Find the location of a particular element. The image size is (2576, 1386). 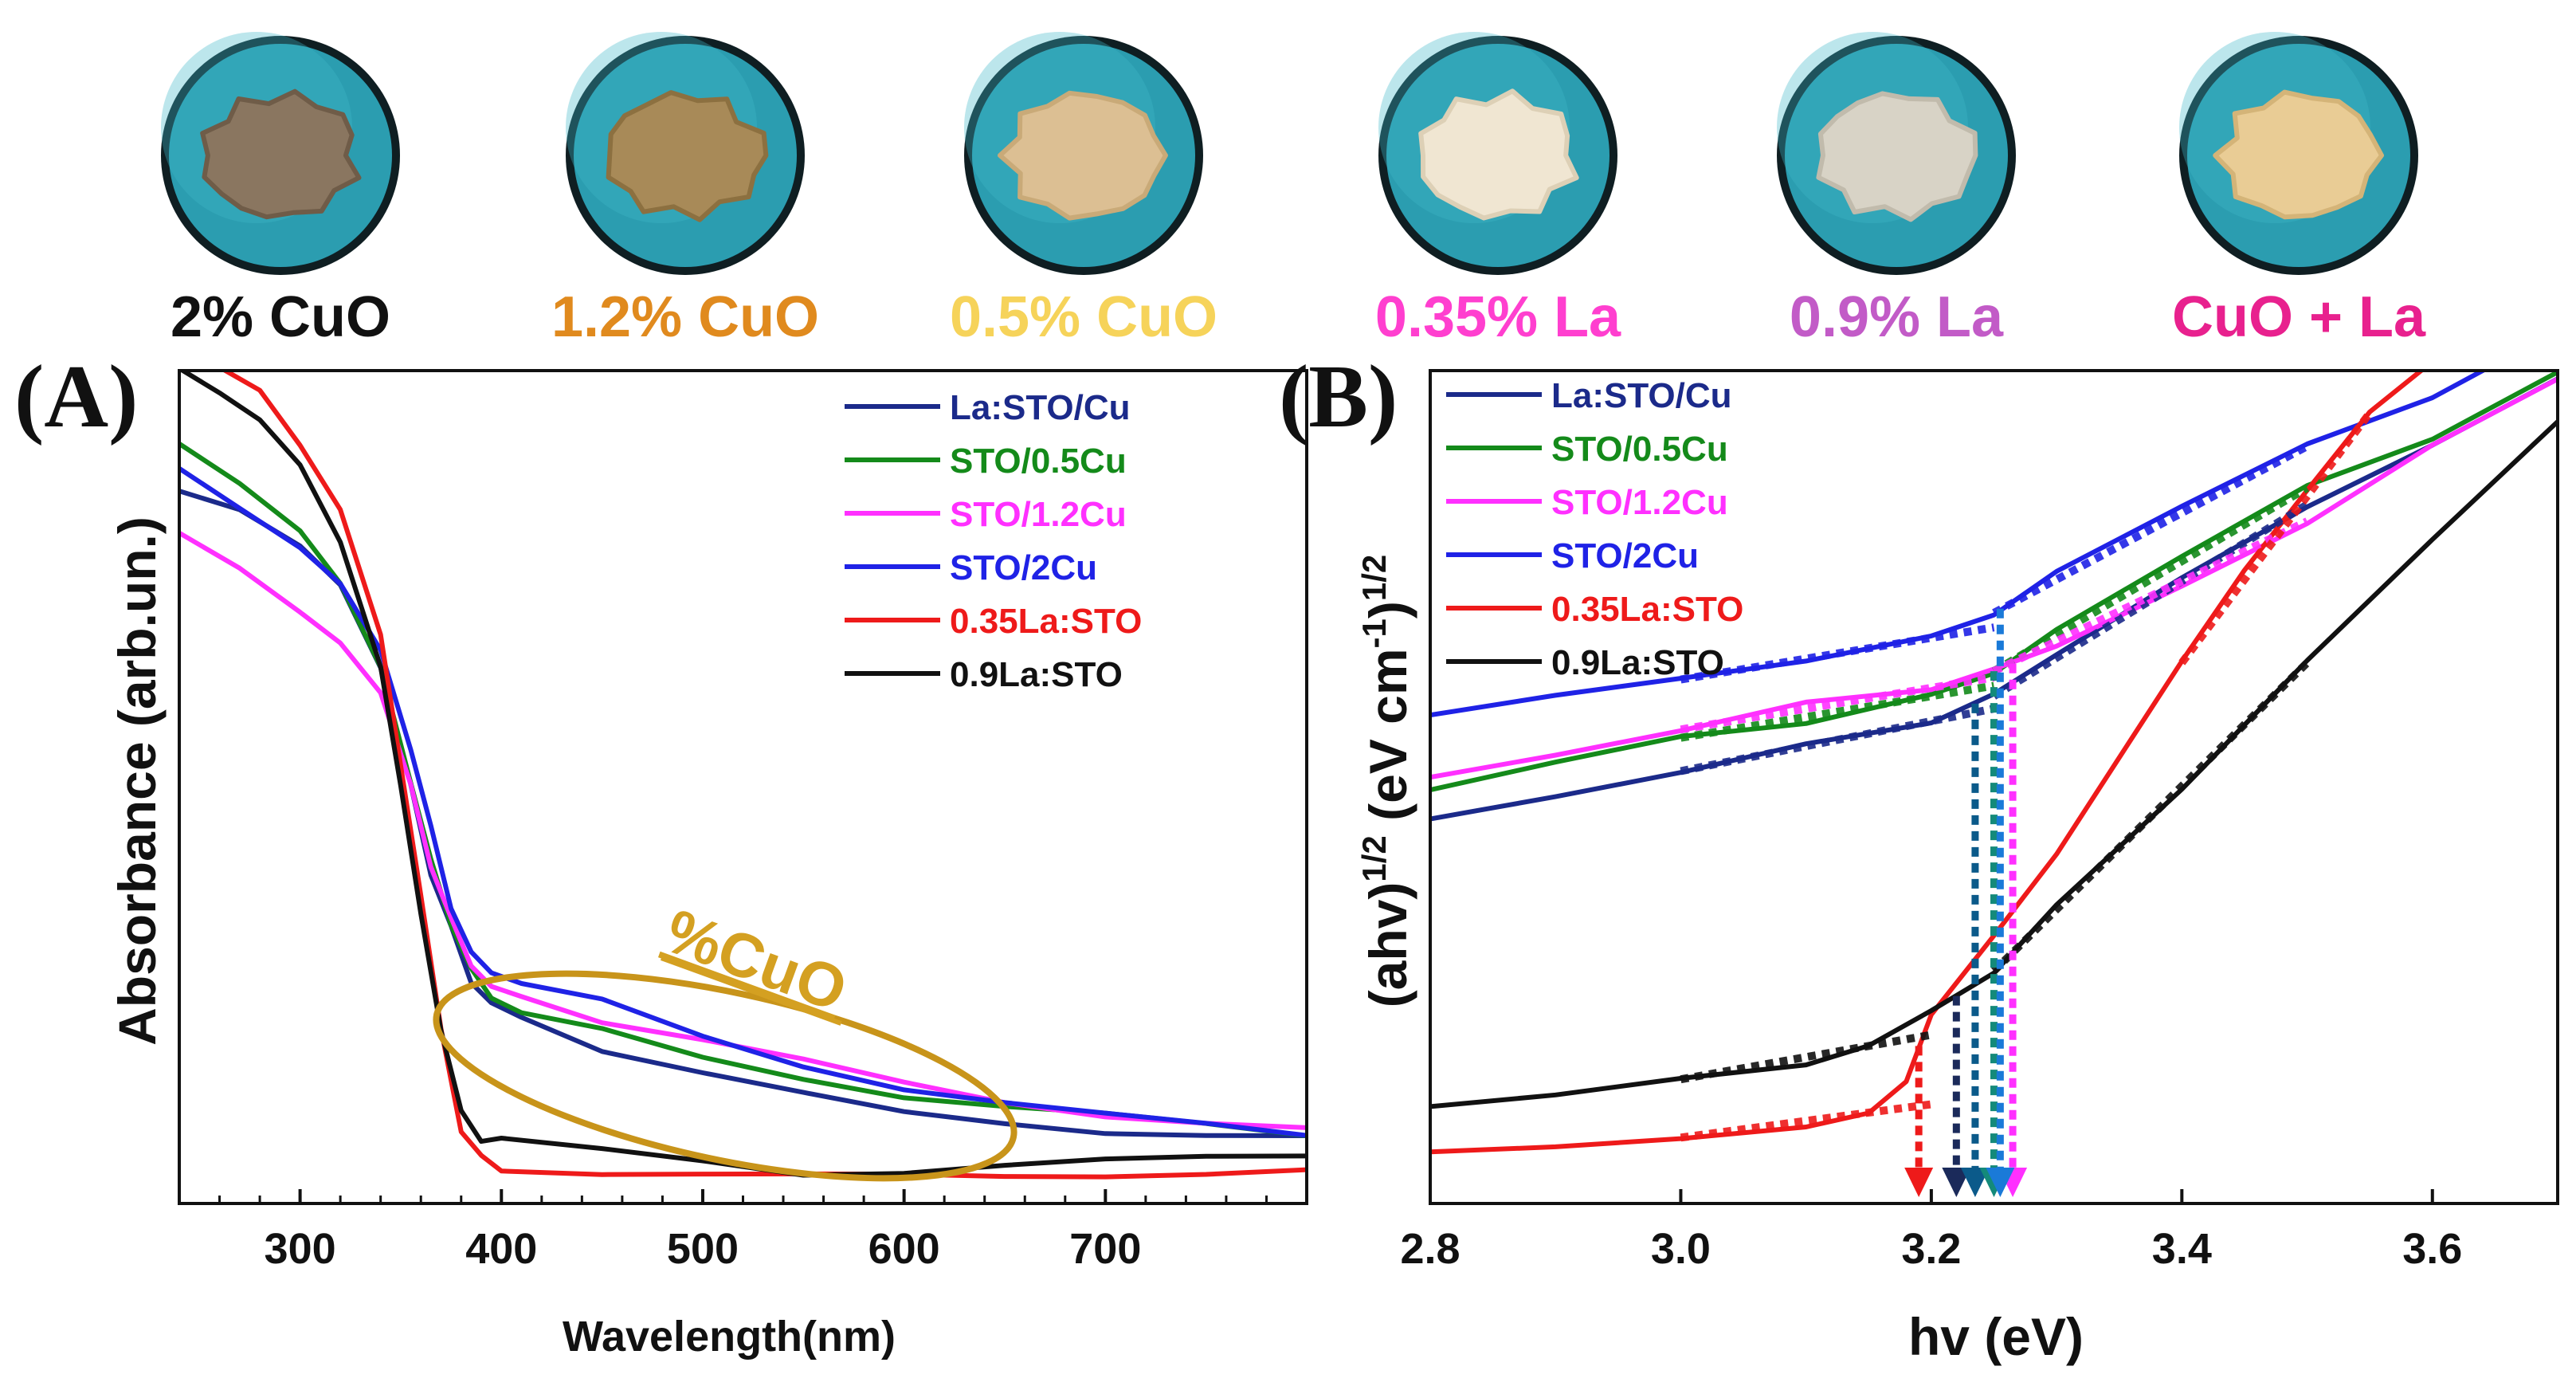

slope-fit-0.35La:STO is located at coordinates (2276, 538).